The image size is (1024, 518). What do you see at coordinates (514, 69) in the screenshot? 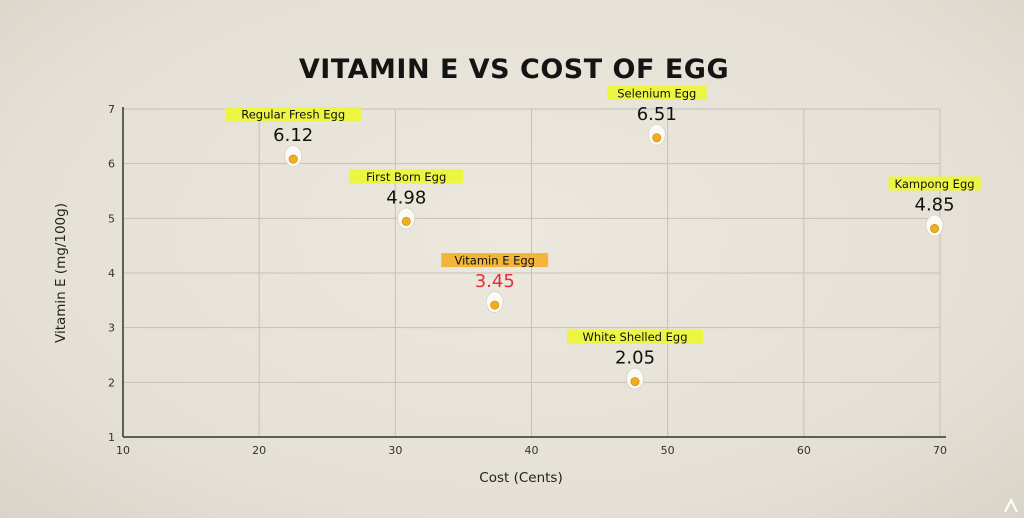
I see `chart-title: VITAMIN E VS COST OF EGG` at bounding box center [514, 69].